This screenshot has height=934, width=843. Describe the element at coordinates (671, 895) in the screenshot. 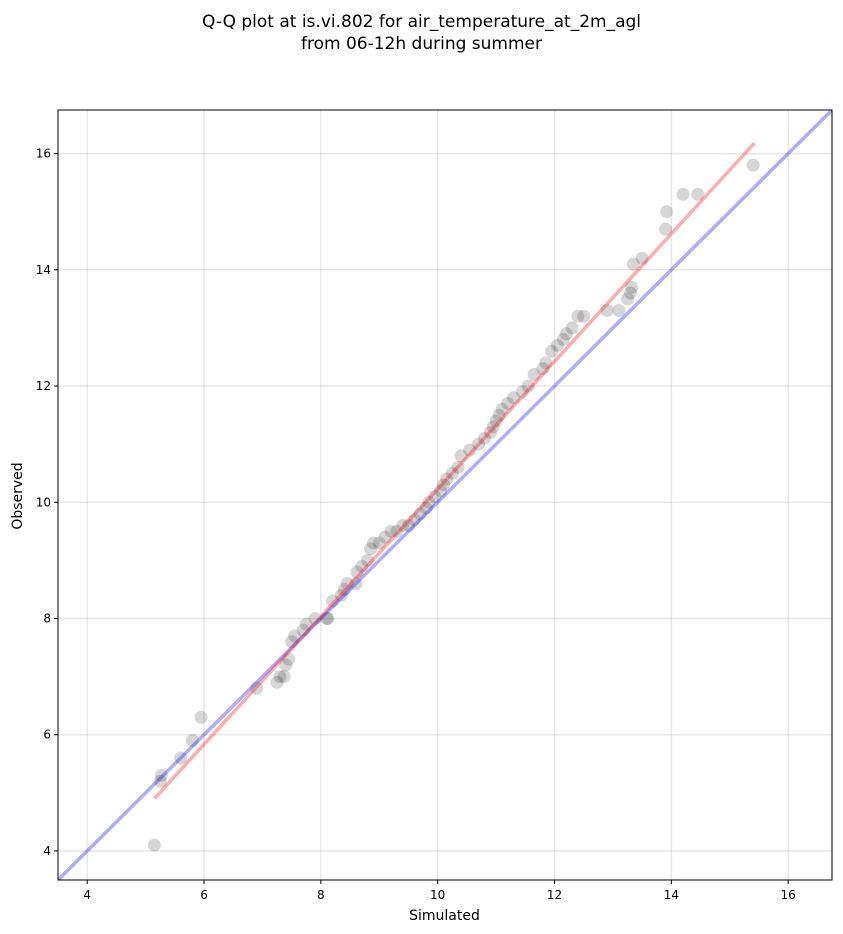

I see `x-tick-label: 14` at that location.